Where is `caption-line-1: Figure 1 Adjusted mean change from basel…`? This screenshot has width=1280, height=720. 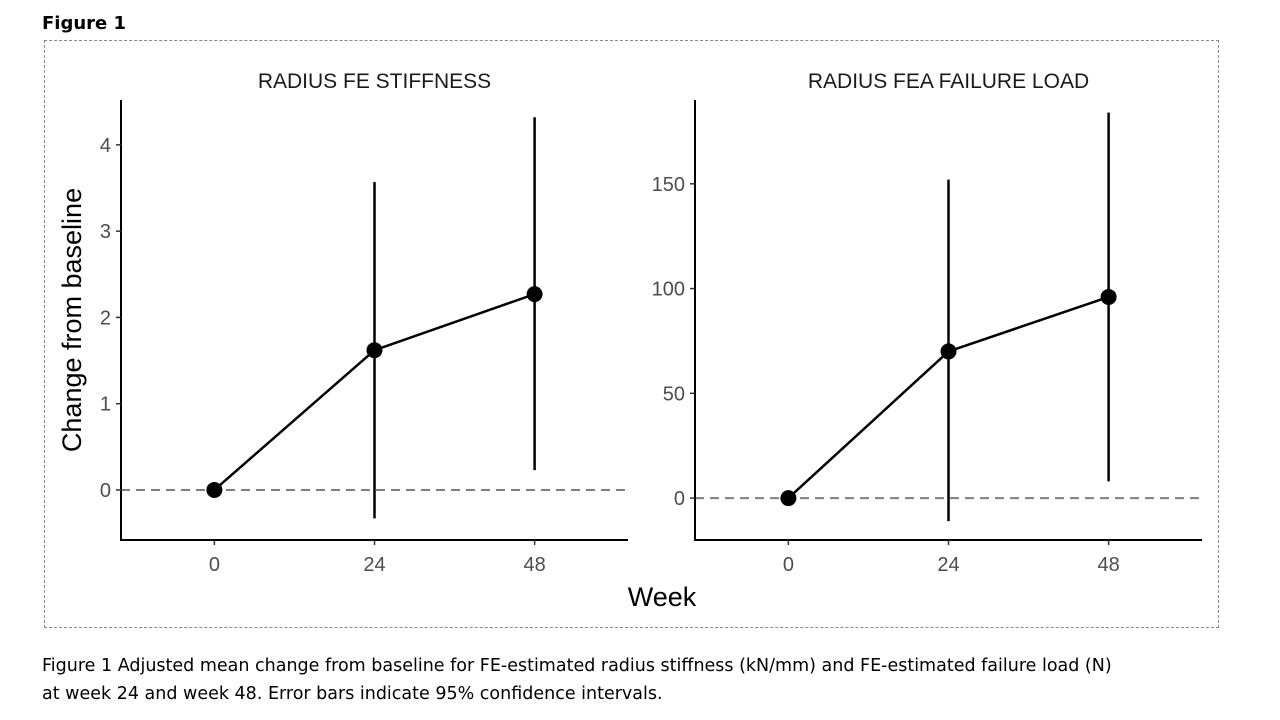
caption-line-1: Figure 1 Adjusted mean change from basel… is located at coordinates (577, 666).